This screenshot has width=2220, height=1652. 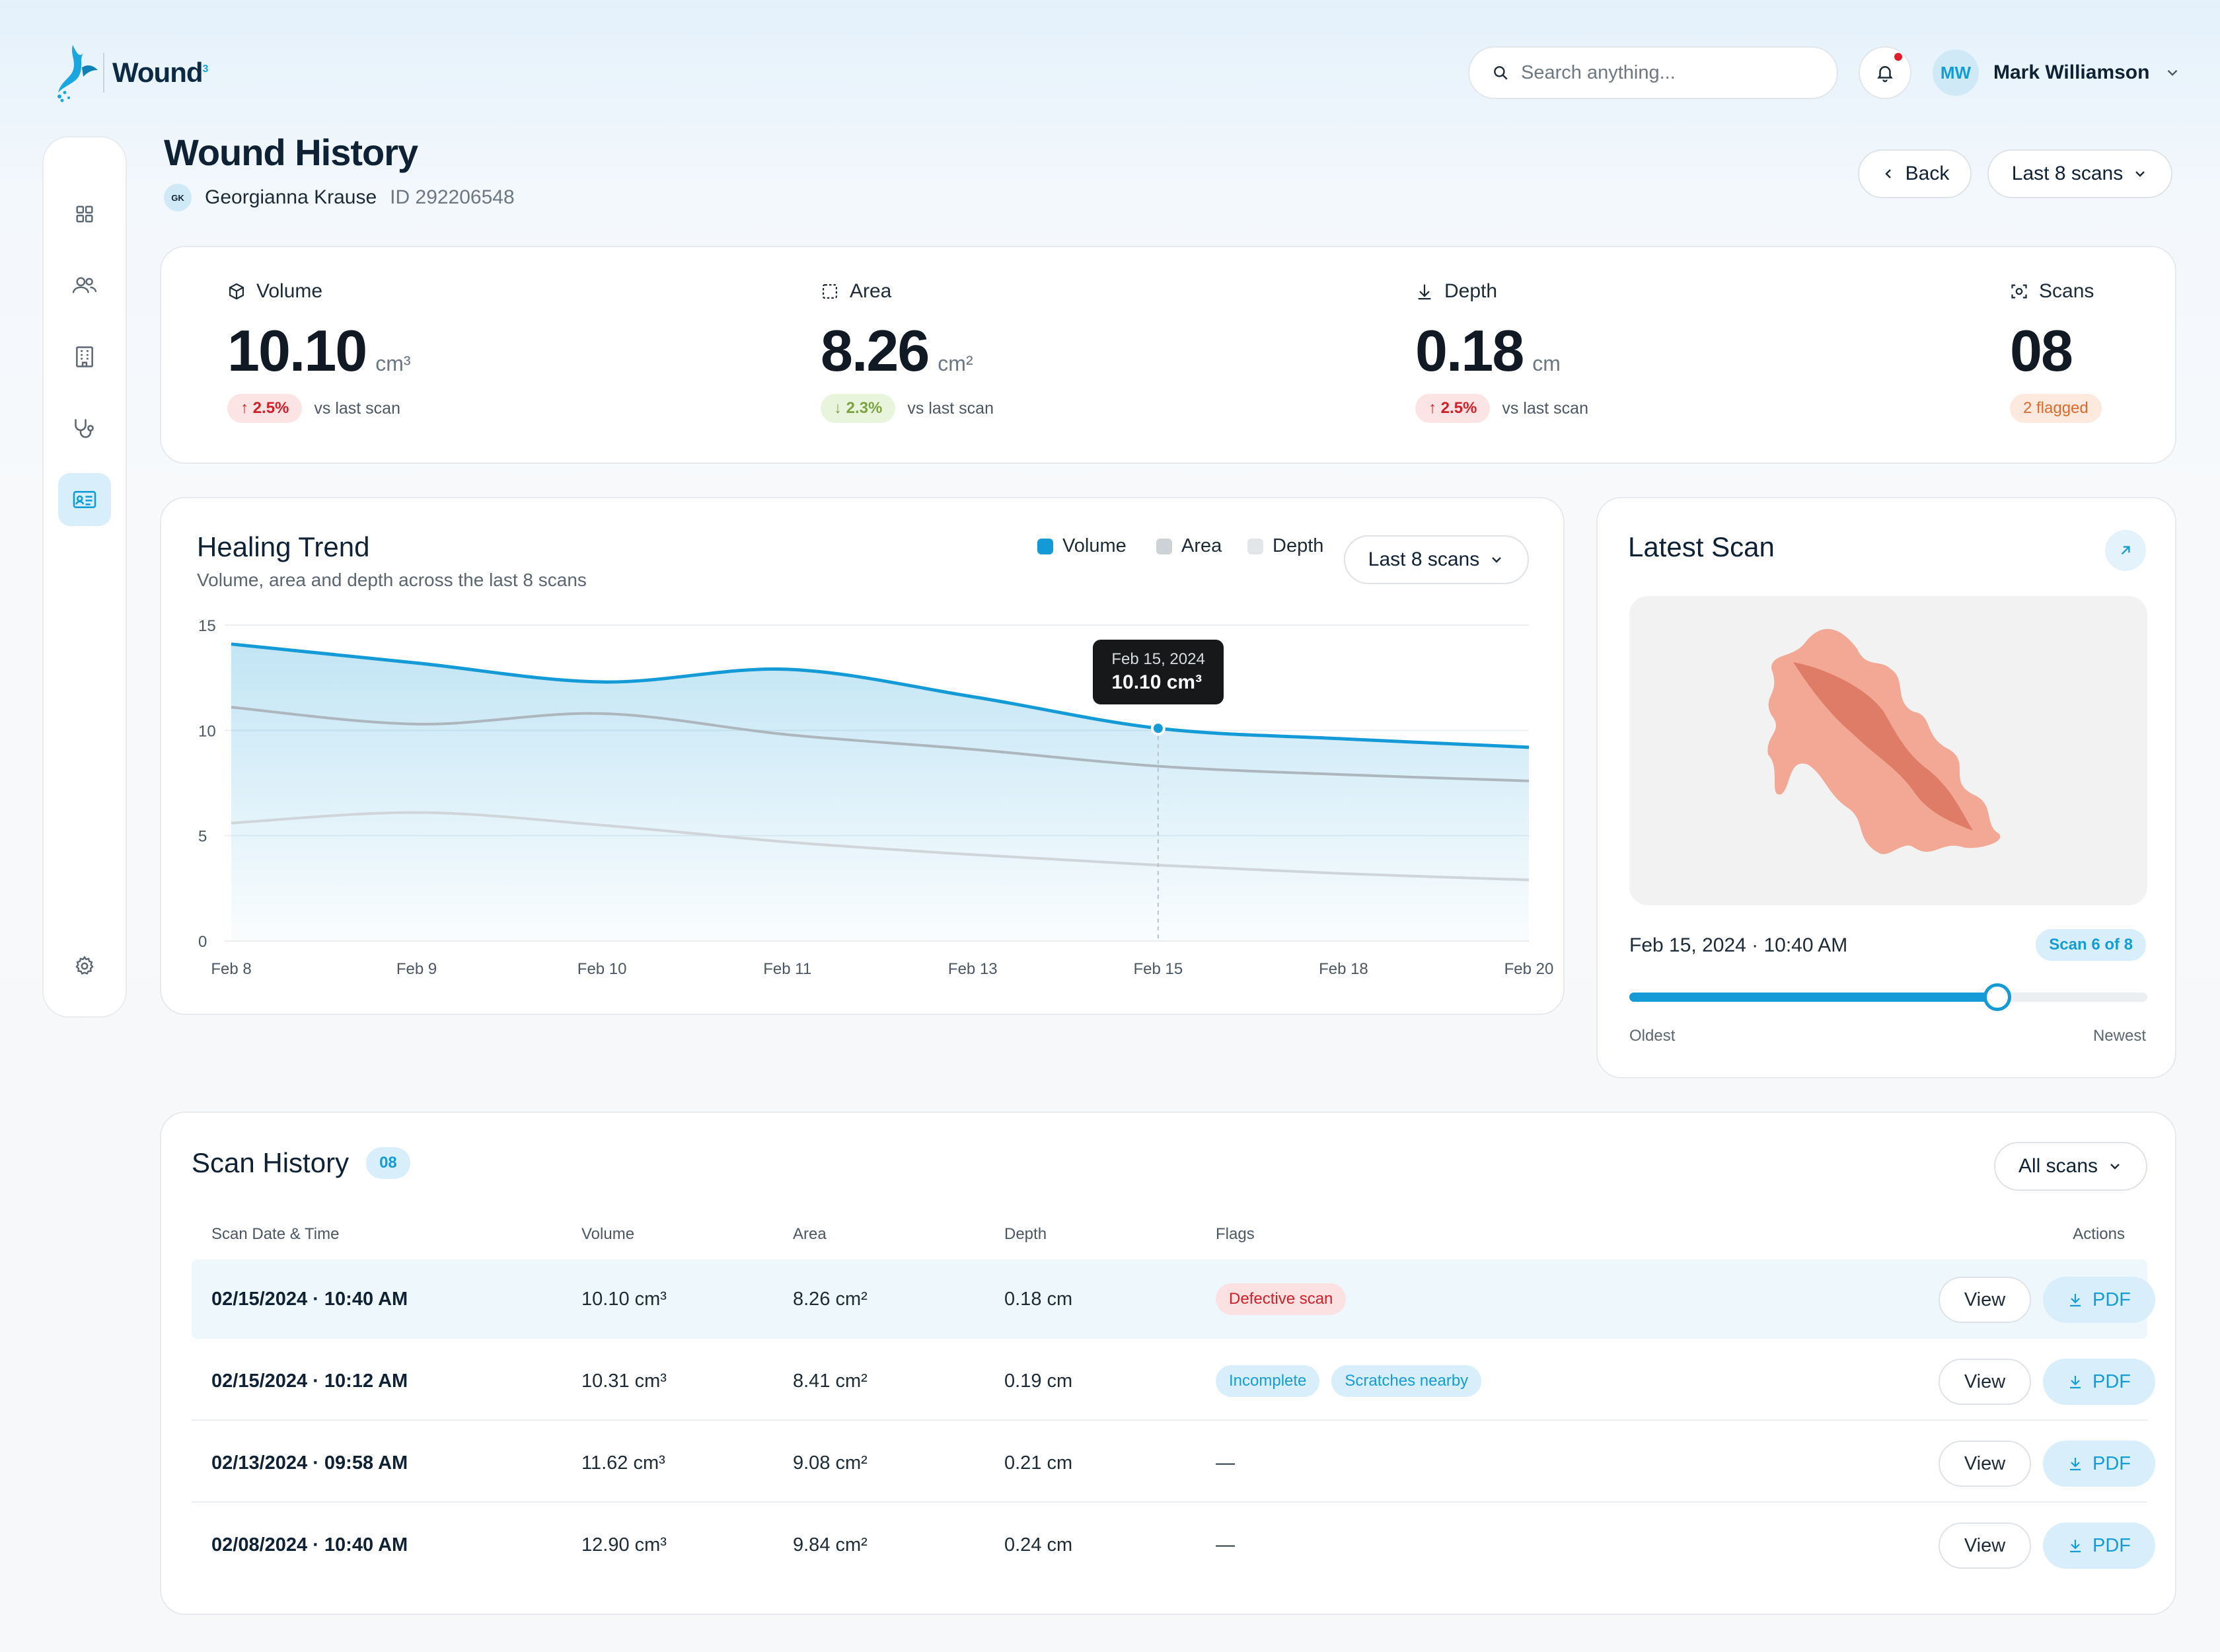 I want to click on cell-flags: Incomplete Scratches nearby, so click(x=1354, y=1381).